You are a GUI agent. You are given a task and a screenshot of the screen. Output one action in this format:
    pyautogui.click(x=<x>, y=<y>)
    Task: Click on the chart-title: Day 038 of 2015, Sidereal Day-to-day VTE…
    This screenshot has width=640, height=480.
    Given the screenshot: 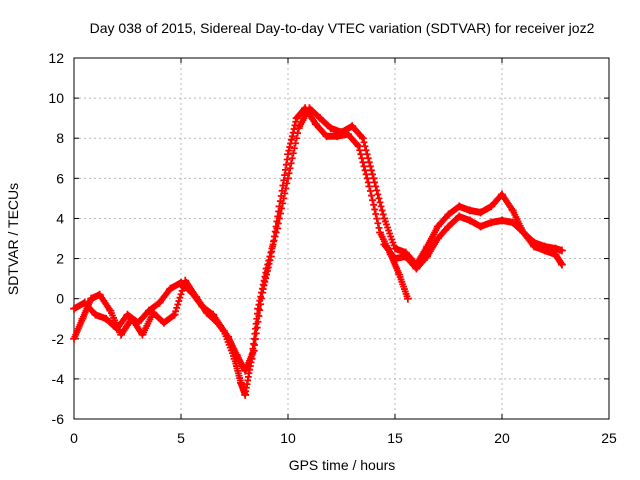 What is the action you would take?
    pyautogui.click(x=342, y=28)
    